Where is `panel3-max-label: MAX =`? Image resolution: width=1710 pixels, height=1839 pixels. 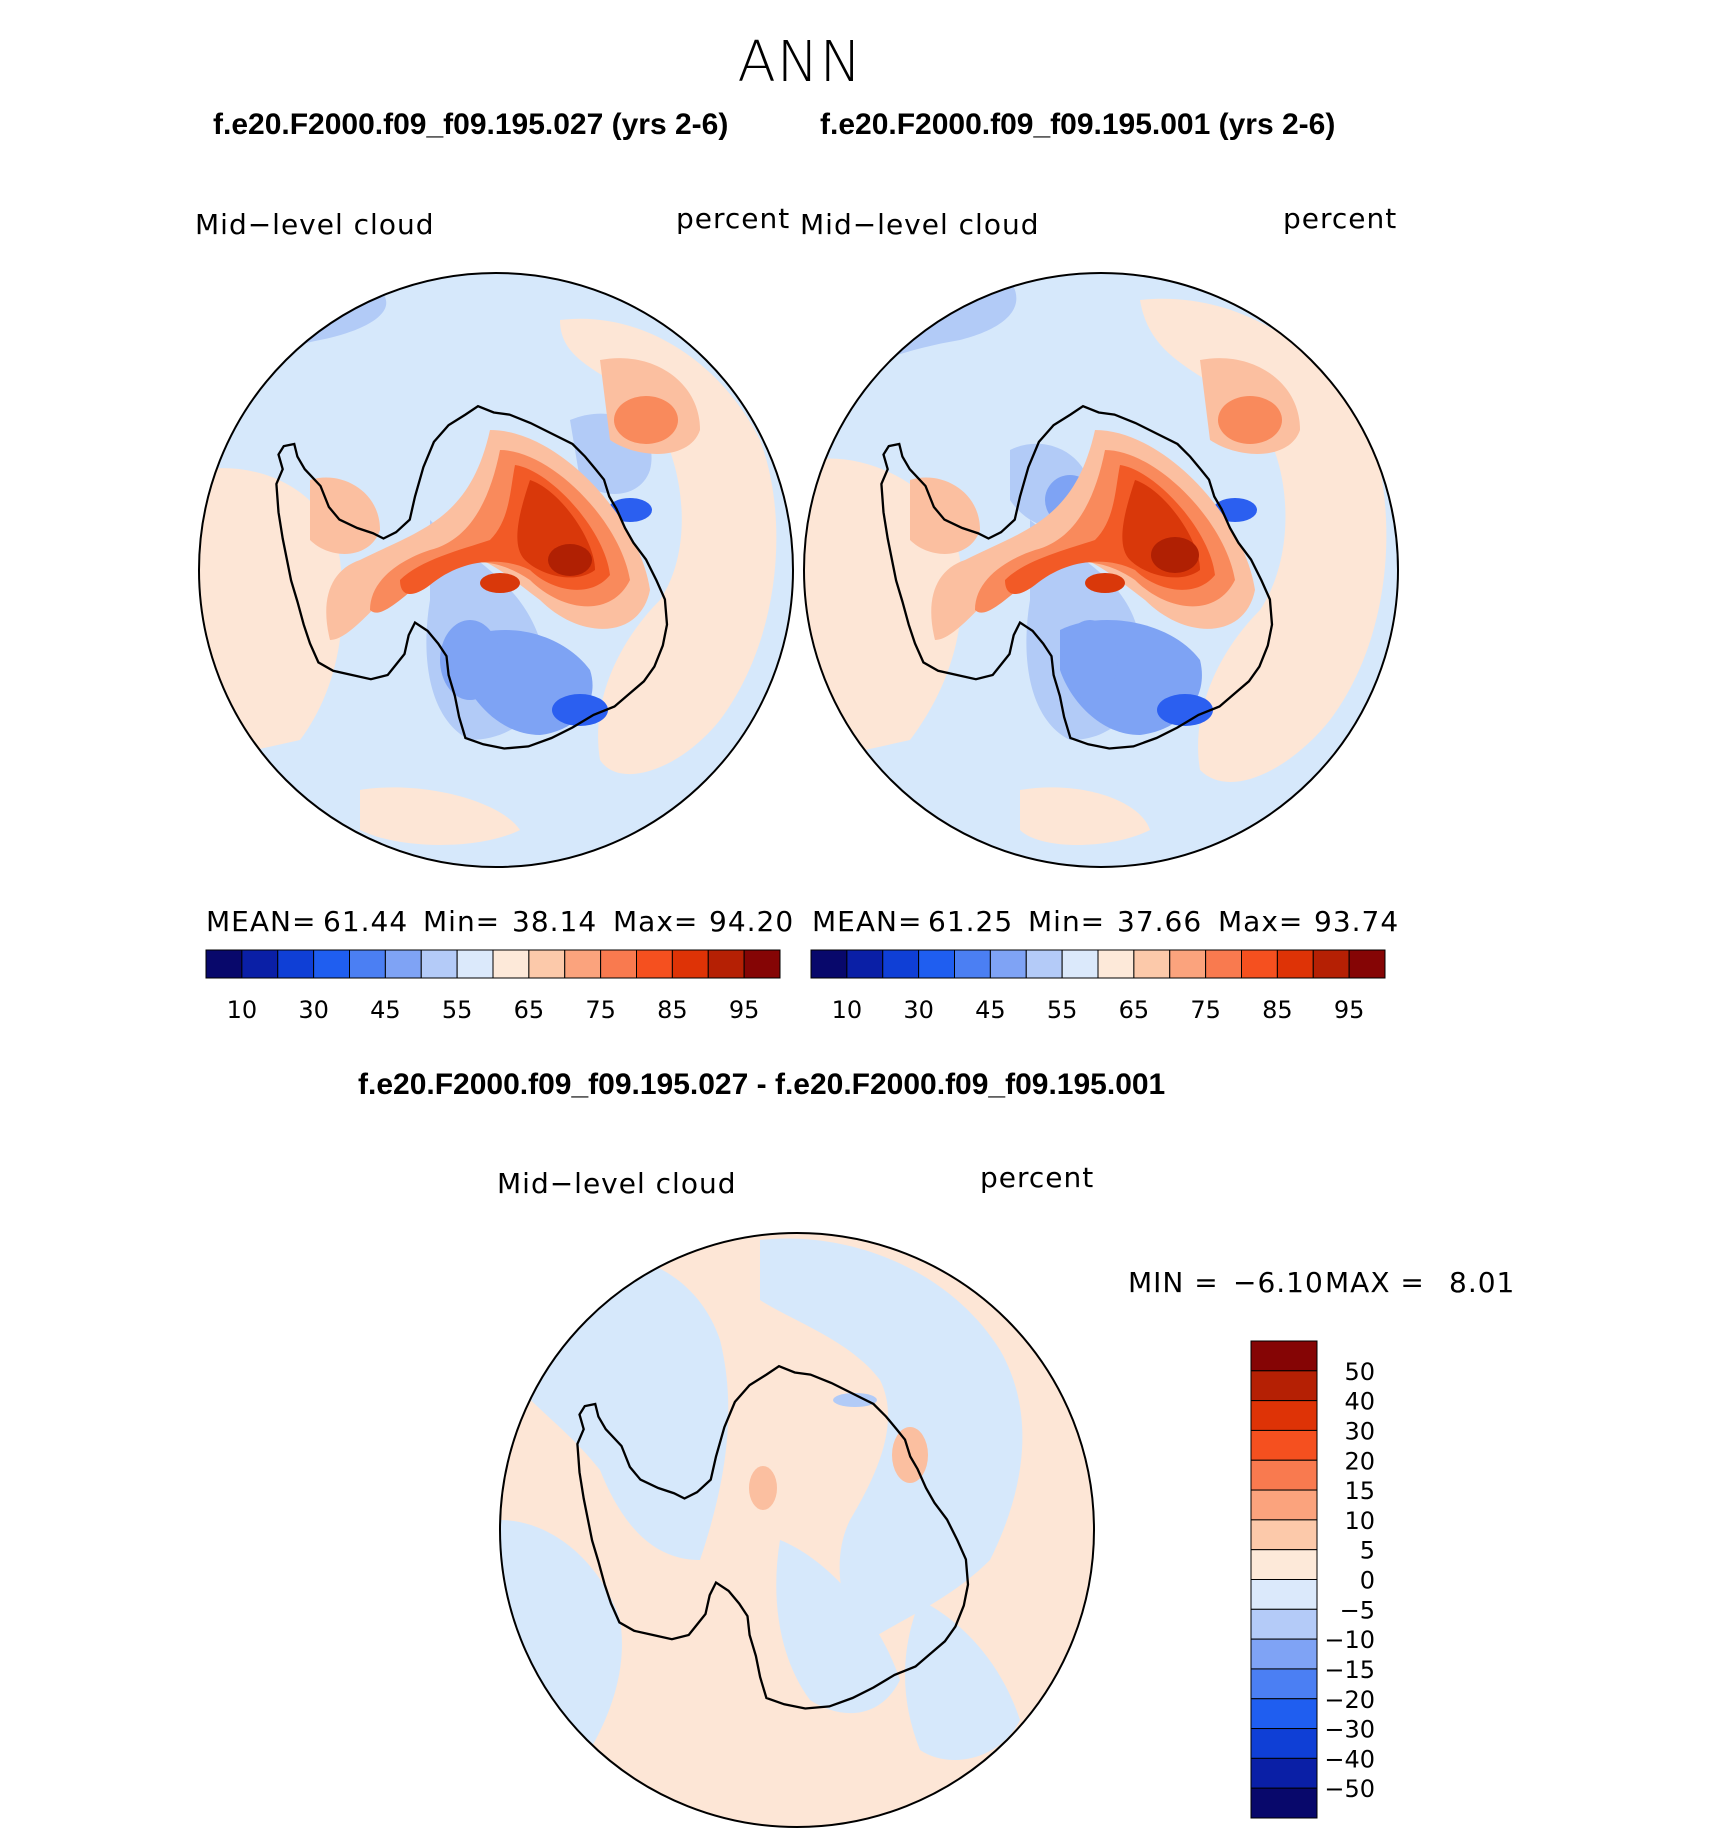
panel3-max-label: MAX = is located at coordinates (1375, 1282).